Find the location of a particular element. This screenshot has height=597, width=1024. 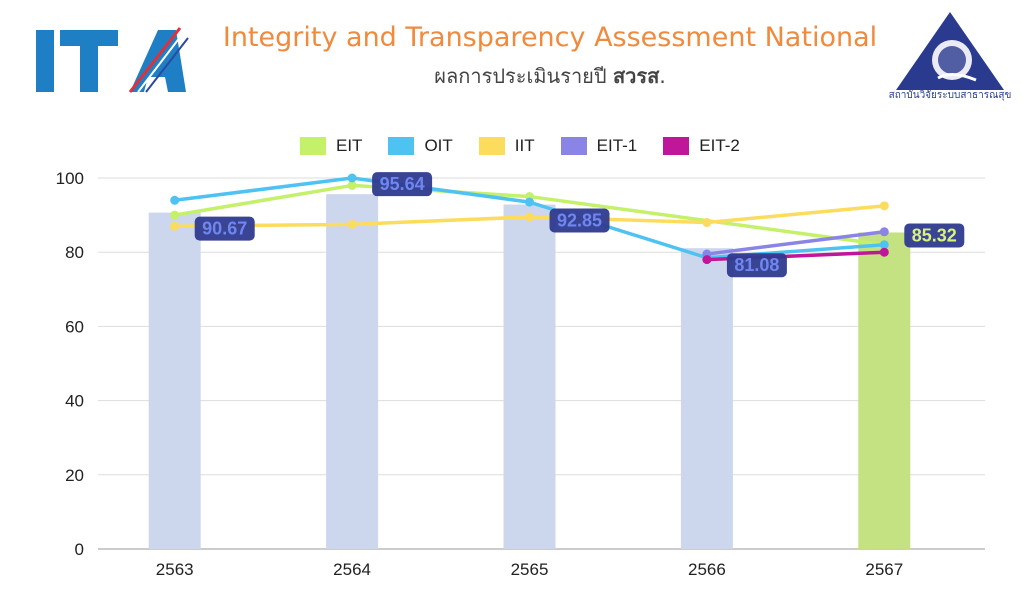

y-tick-label: 0 is located at coordinates (79, 549).